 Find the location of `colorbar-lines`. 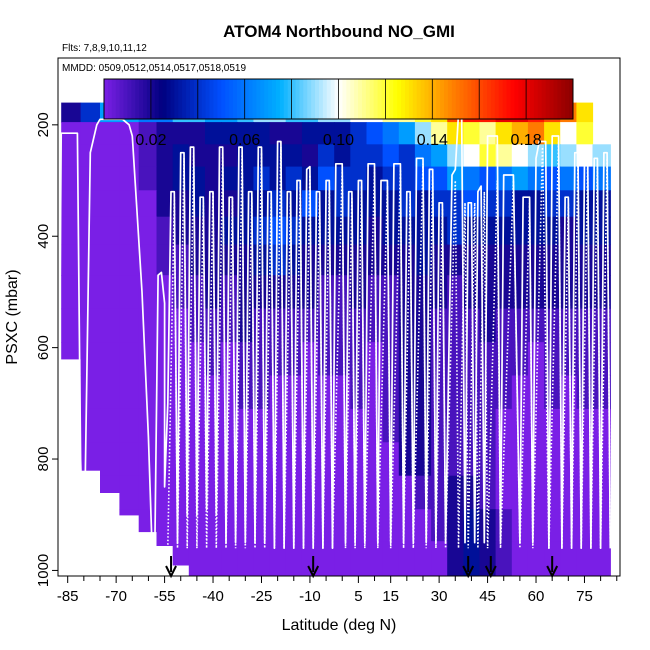

colorbar-lines is located at coordinates (362, 99).